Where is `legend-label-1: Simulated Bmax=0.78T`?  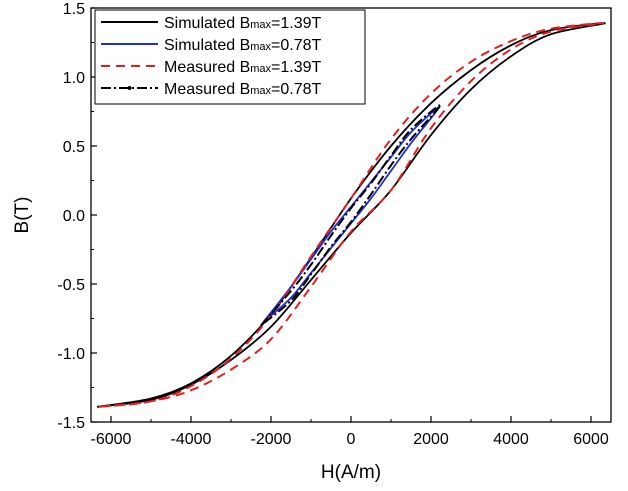 legend-label-1: Simulated Bmax=0.78T is located at coordinates (243, 45).